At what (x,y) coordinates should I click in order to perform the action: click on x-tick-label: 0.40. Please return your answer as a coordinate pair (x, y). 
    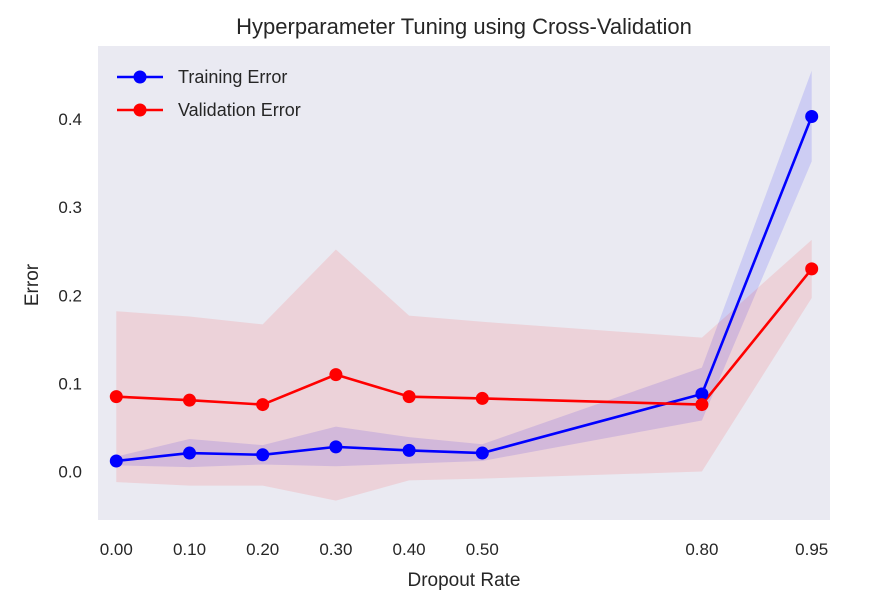
    Looking at the image, I should click on (409, 549).